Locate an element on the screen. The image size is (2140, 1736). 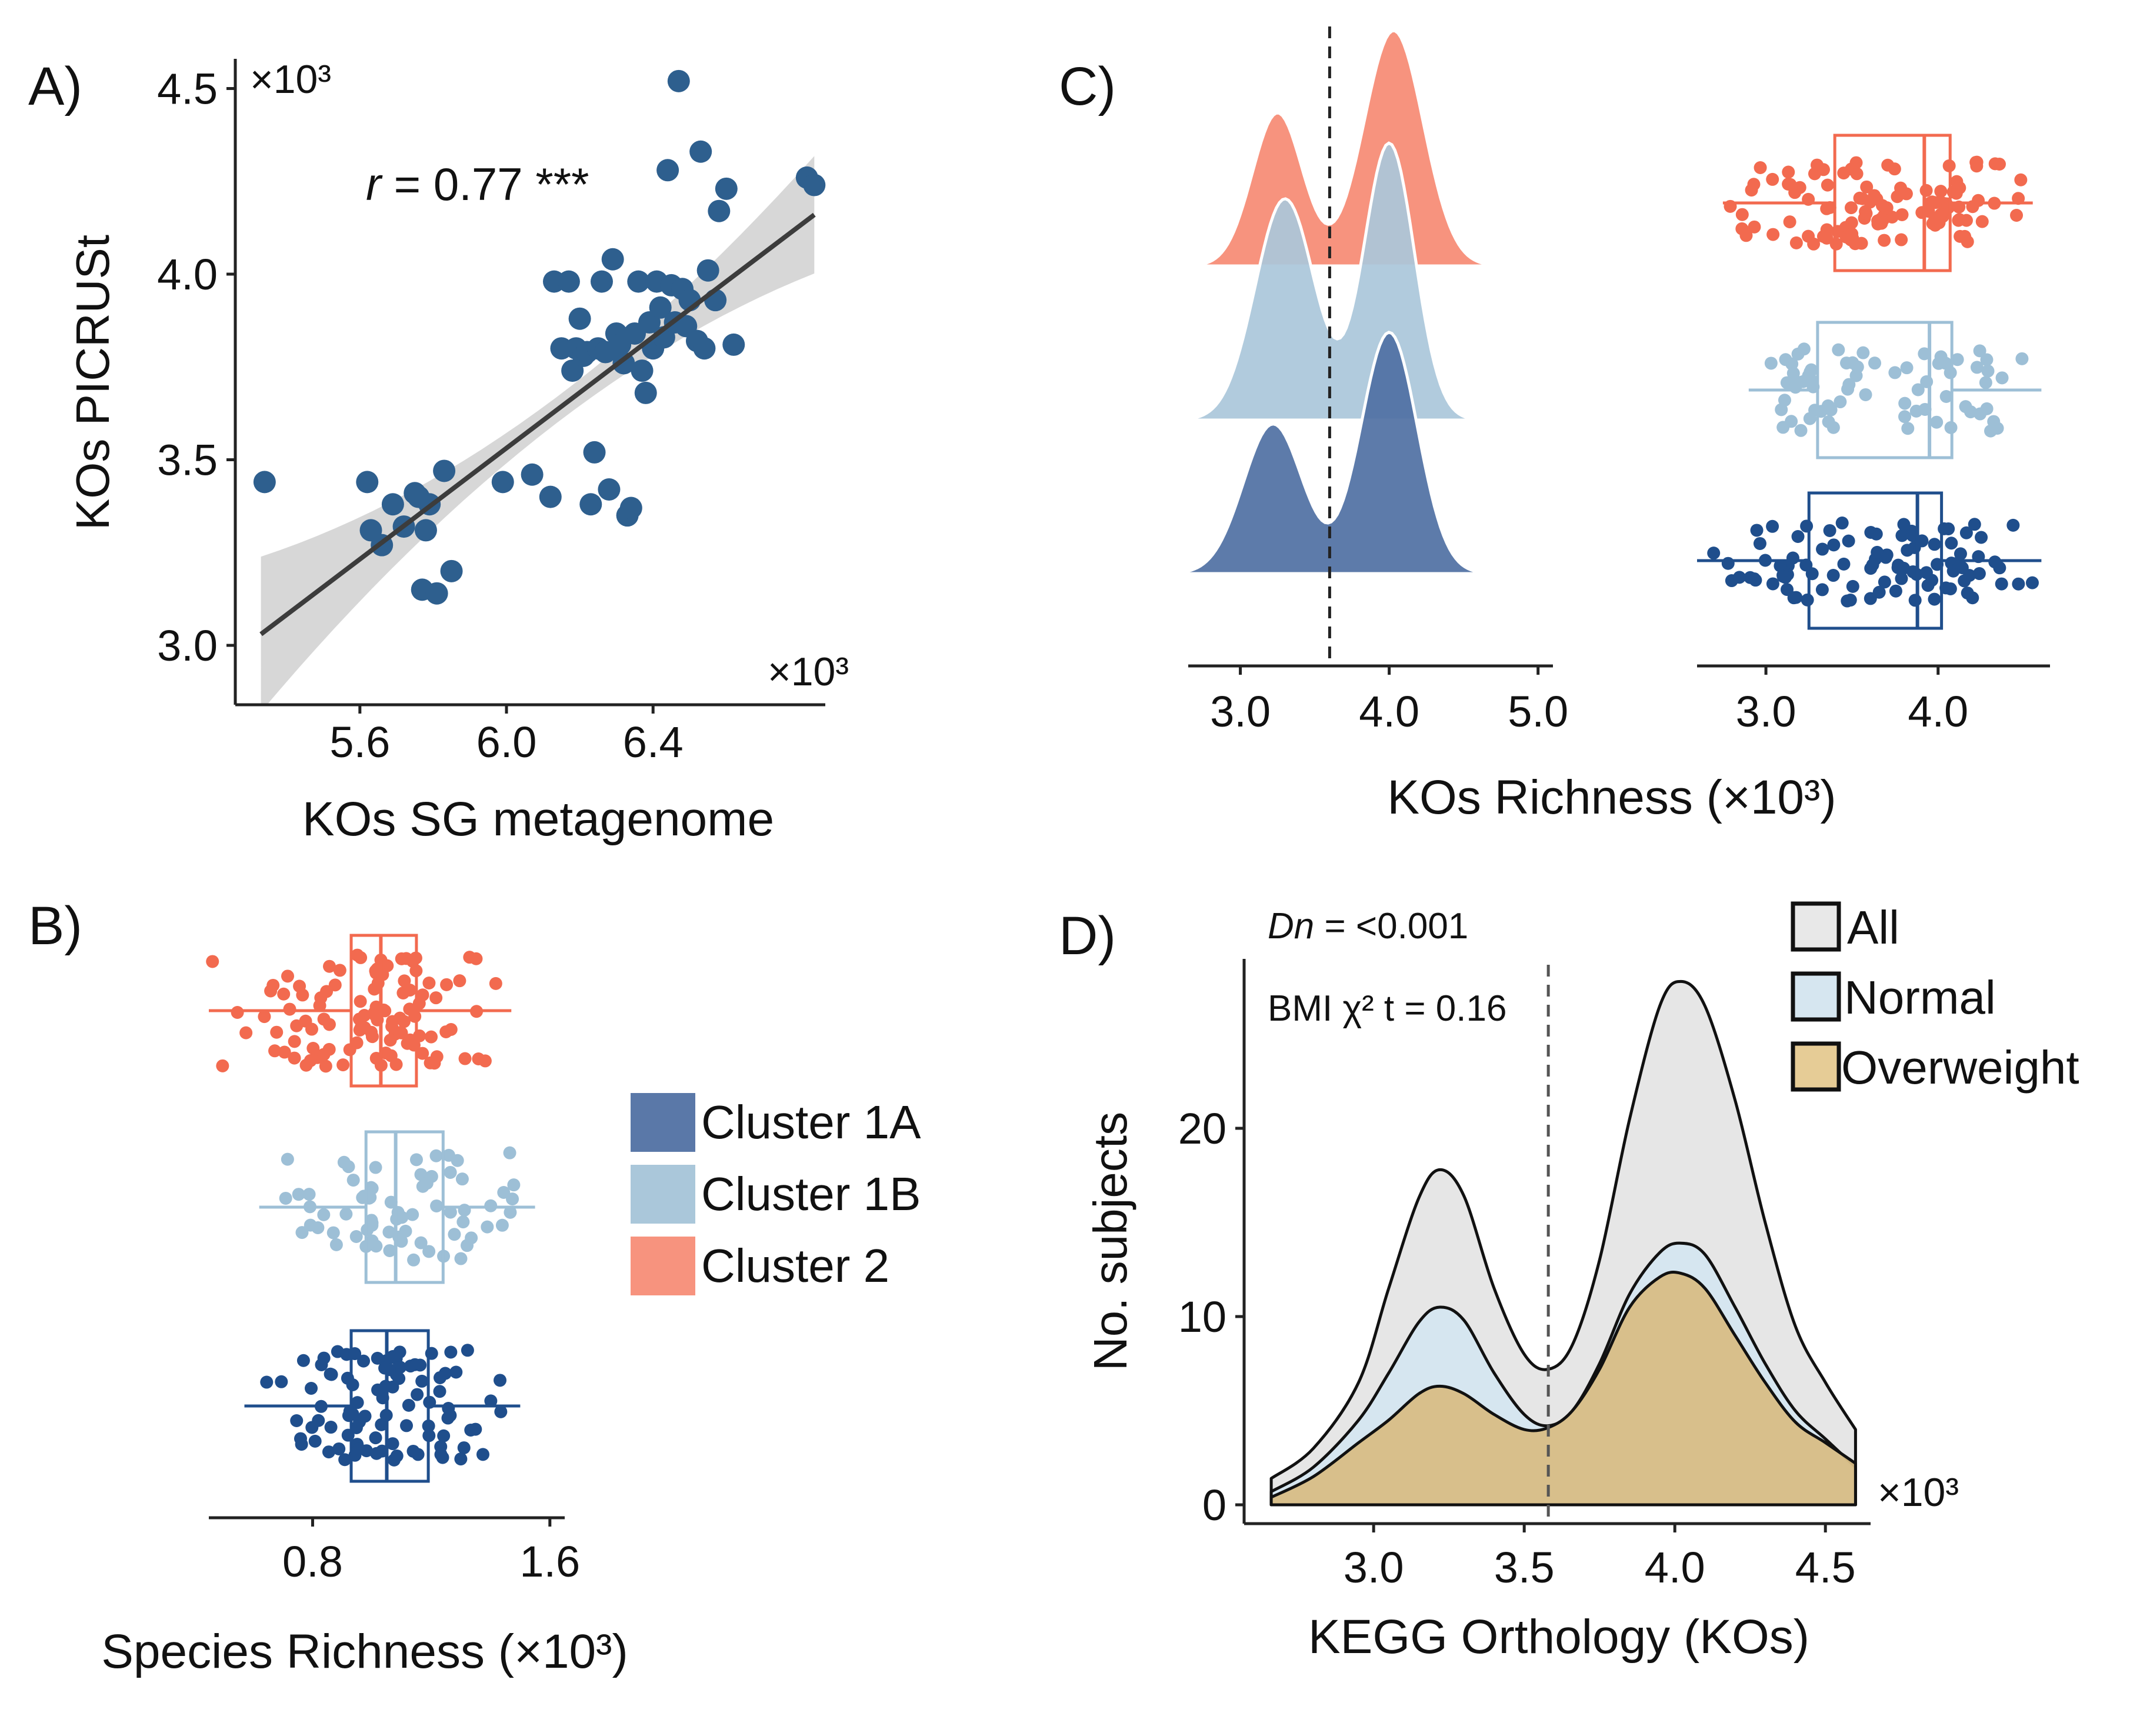
cluster-legend: Cluster 1A Cluster 1B Cluster 2 is located at coordinates (776, 1194).